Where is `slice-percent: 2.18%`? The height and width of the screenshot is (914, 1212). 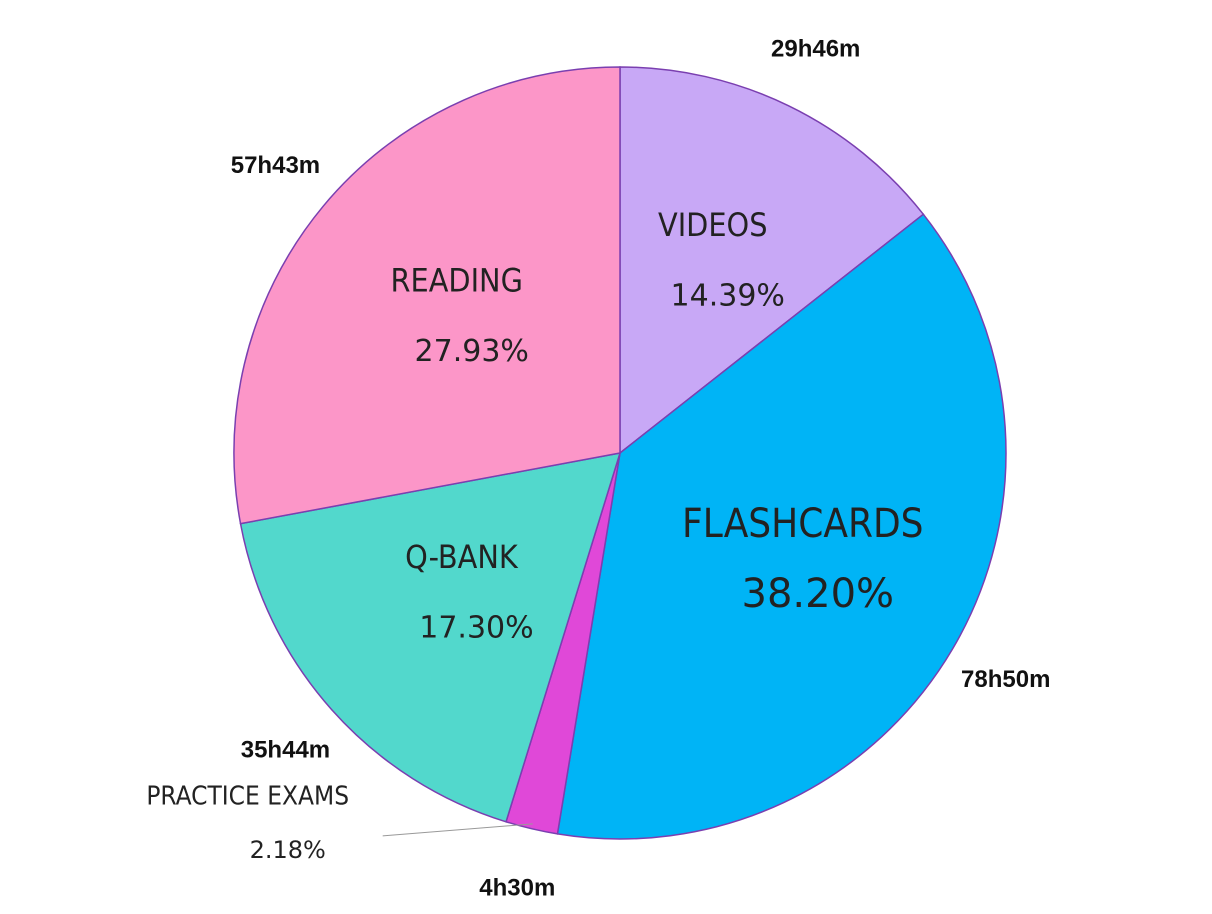 slice-percent: 2.18% is located at coordinates (288, 850).